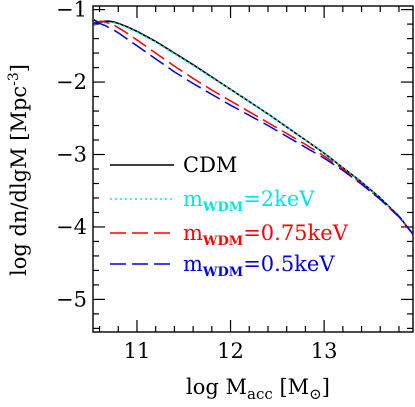  What do you see at coordinates (71, 82) in the screenshot?
I see `y-tick-label: −2` at bounding box center [71, 82].